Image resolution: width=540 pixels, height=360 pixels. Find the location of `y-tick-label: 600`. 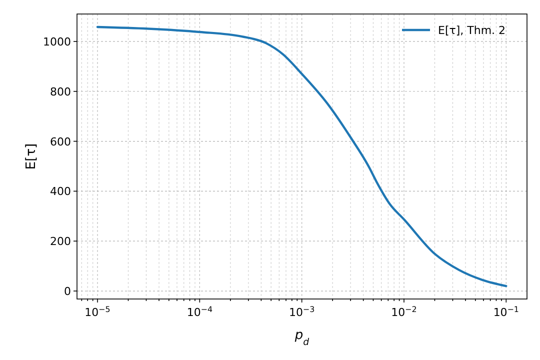

y-tick-label: 600 is located at coordinates (60, 141).